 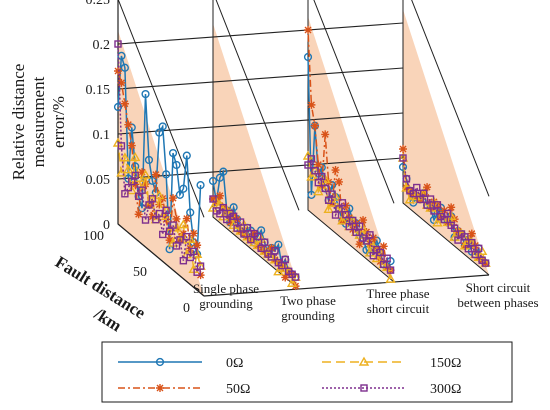 What do you see at coordinates (445, 389) in the screenshot?
I see `legend-label-3: 300Ω` at bounding box center [445, 389].